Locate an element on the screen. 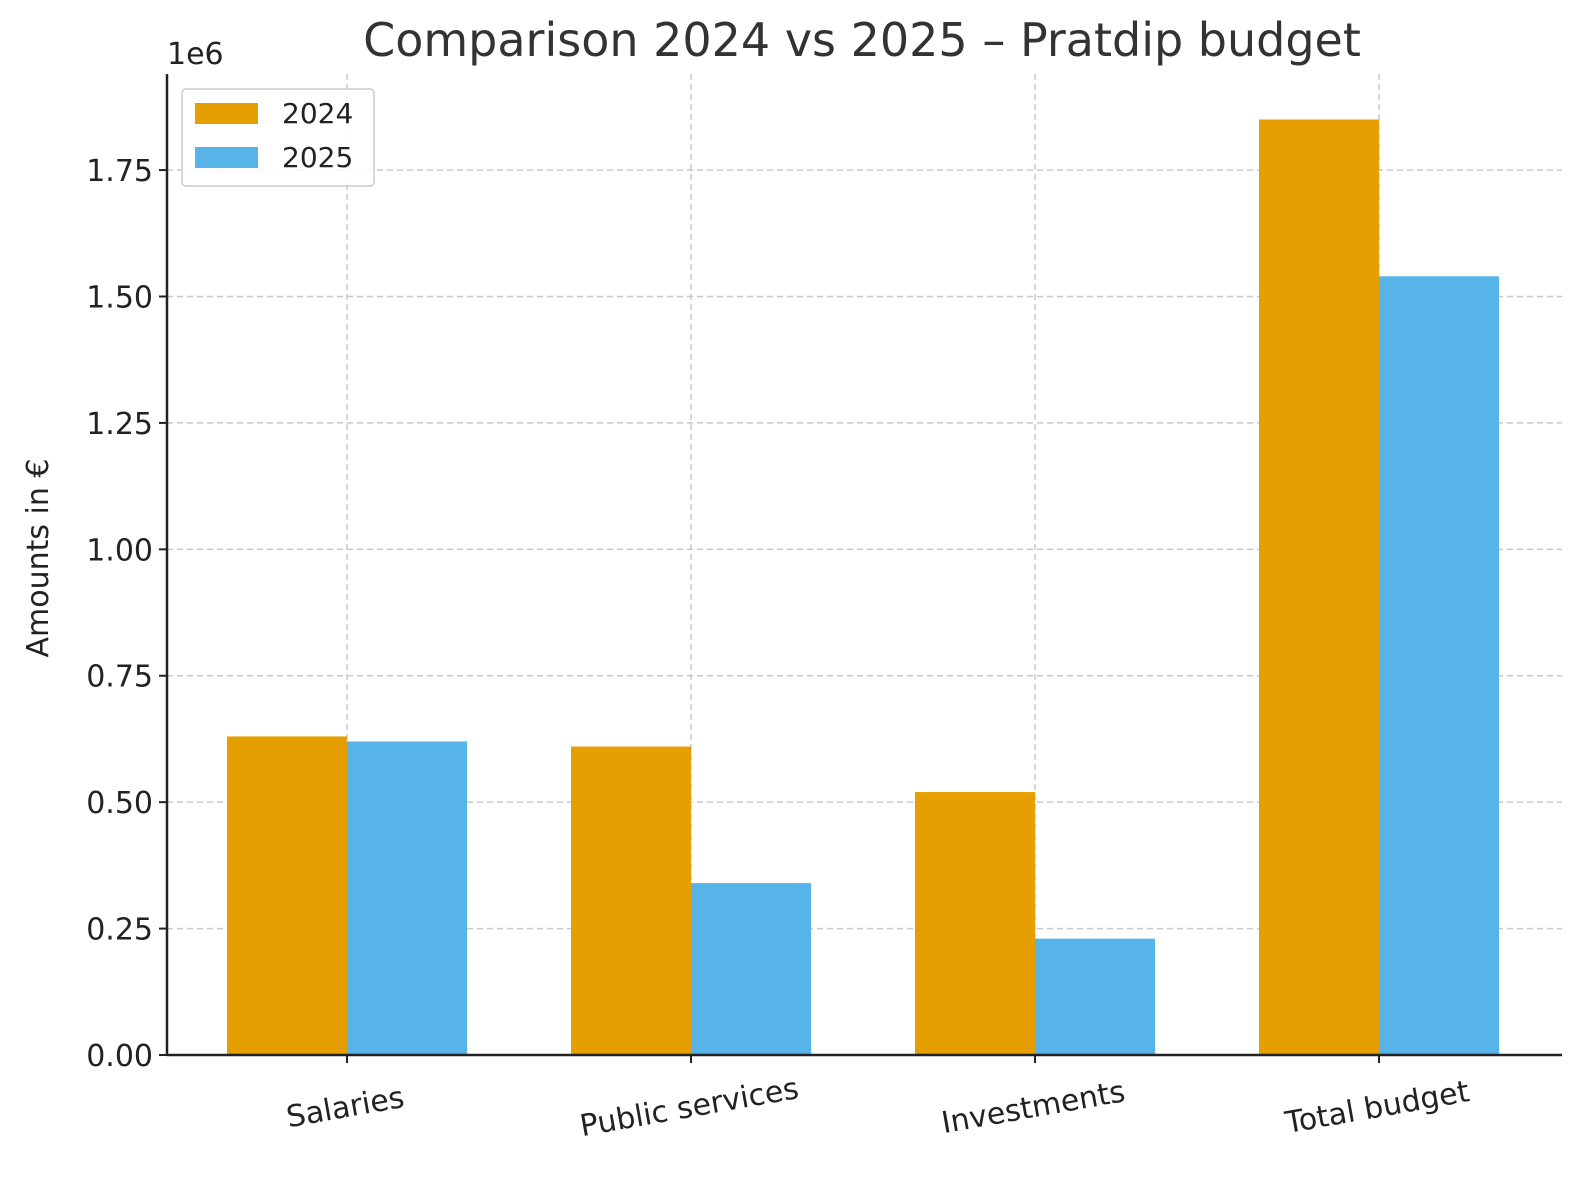 Image resolution: width=1580 pixels, height=1180 pixels. x-tick-label: Investments is located at coordinates (1033, 1107).